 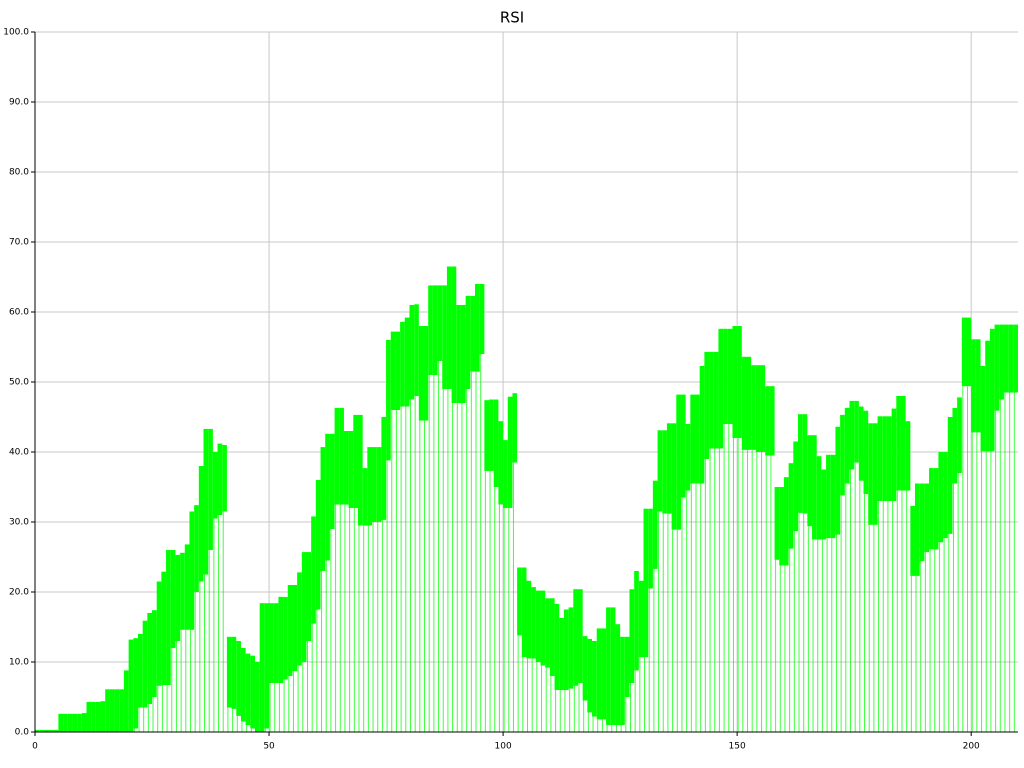 I want to click on x-tick-label: 0, so click(x=35, y=747).